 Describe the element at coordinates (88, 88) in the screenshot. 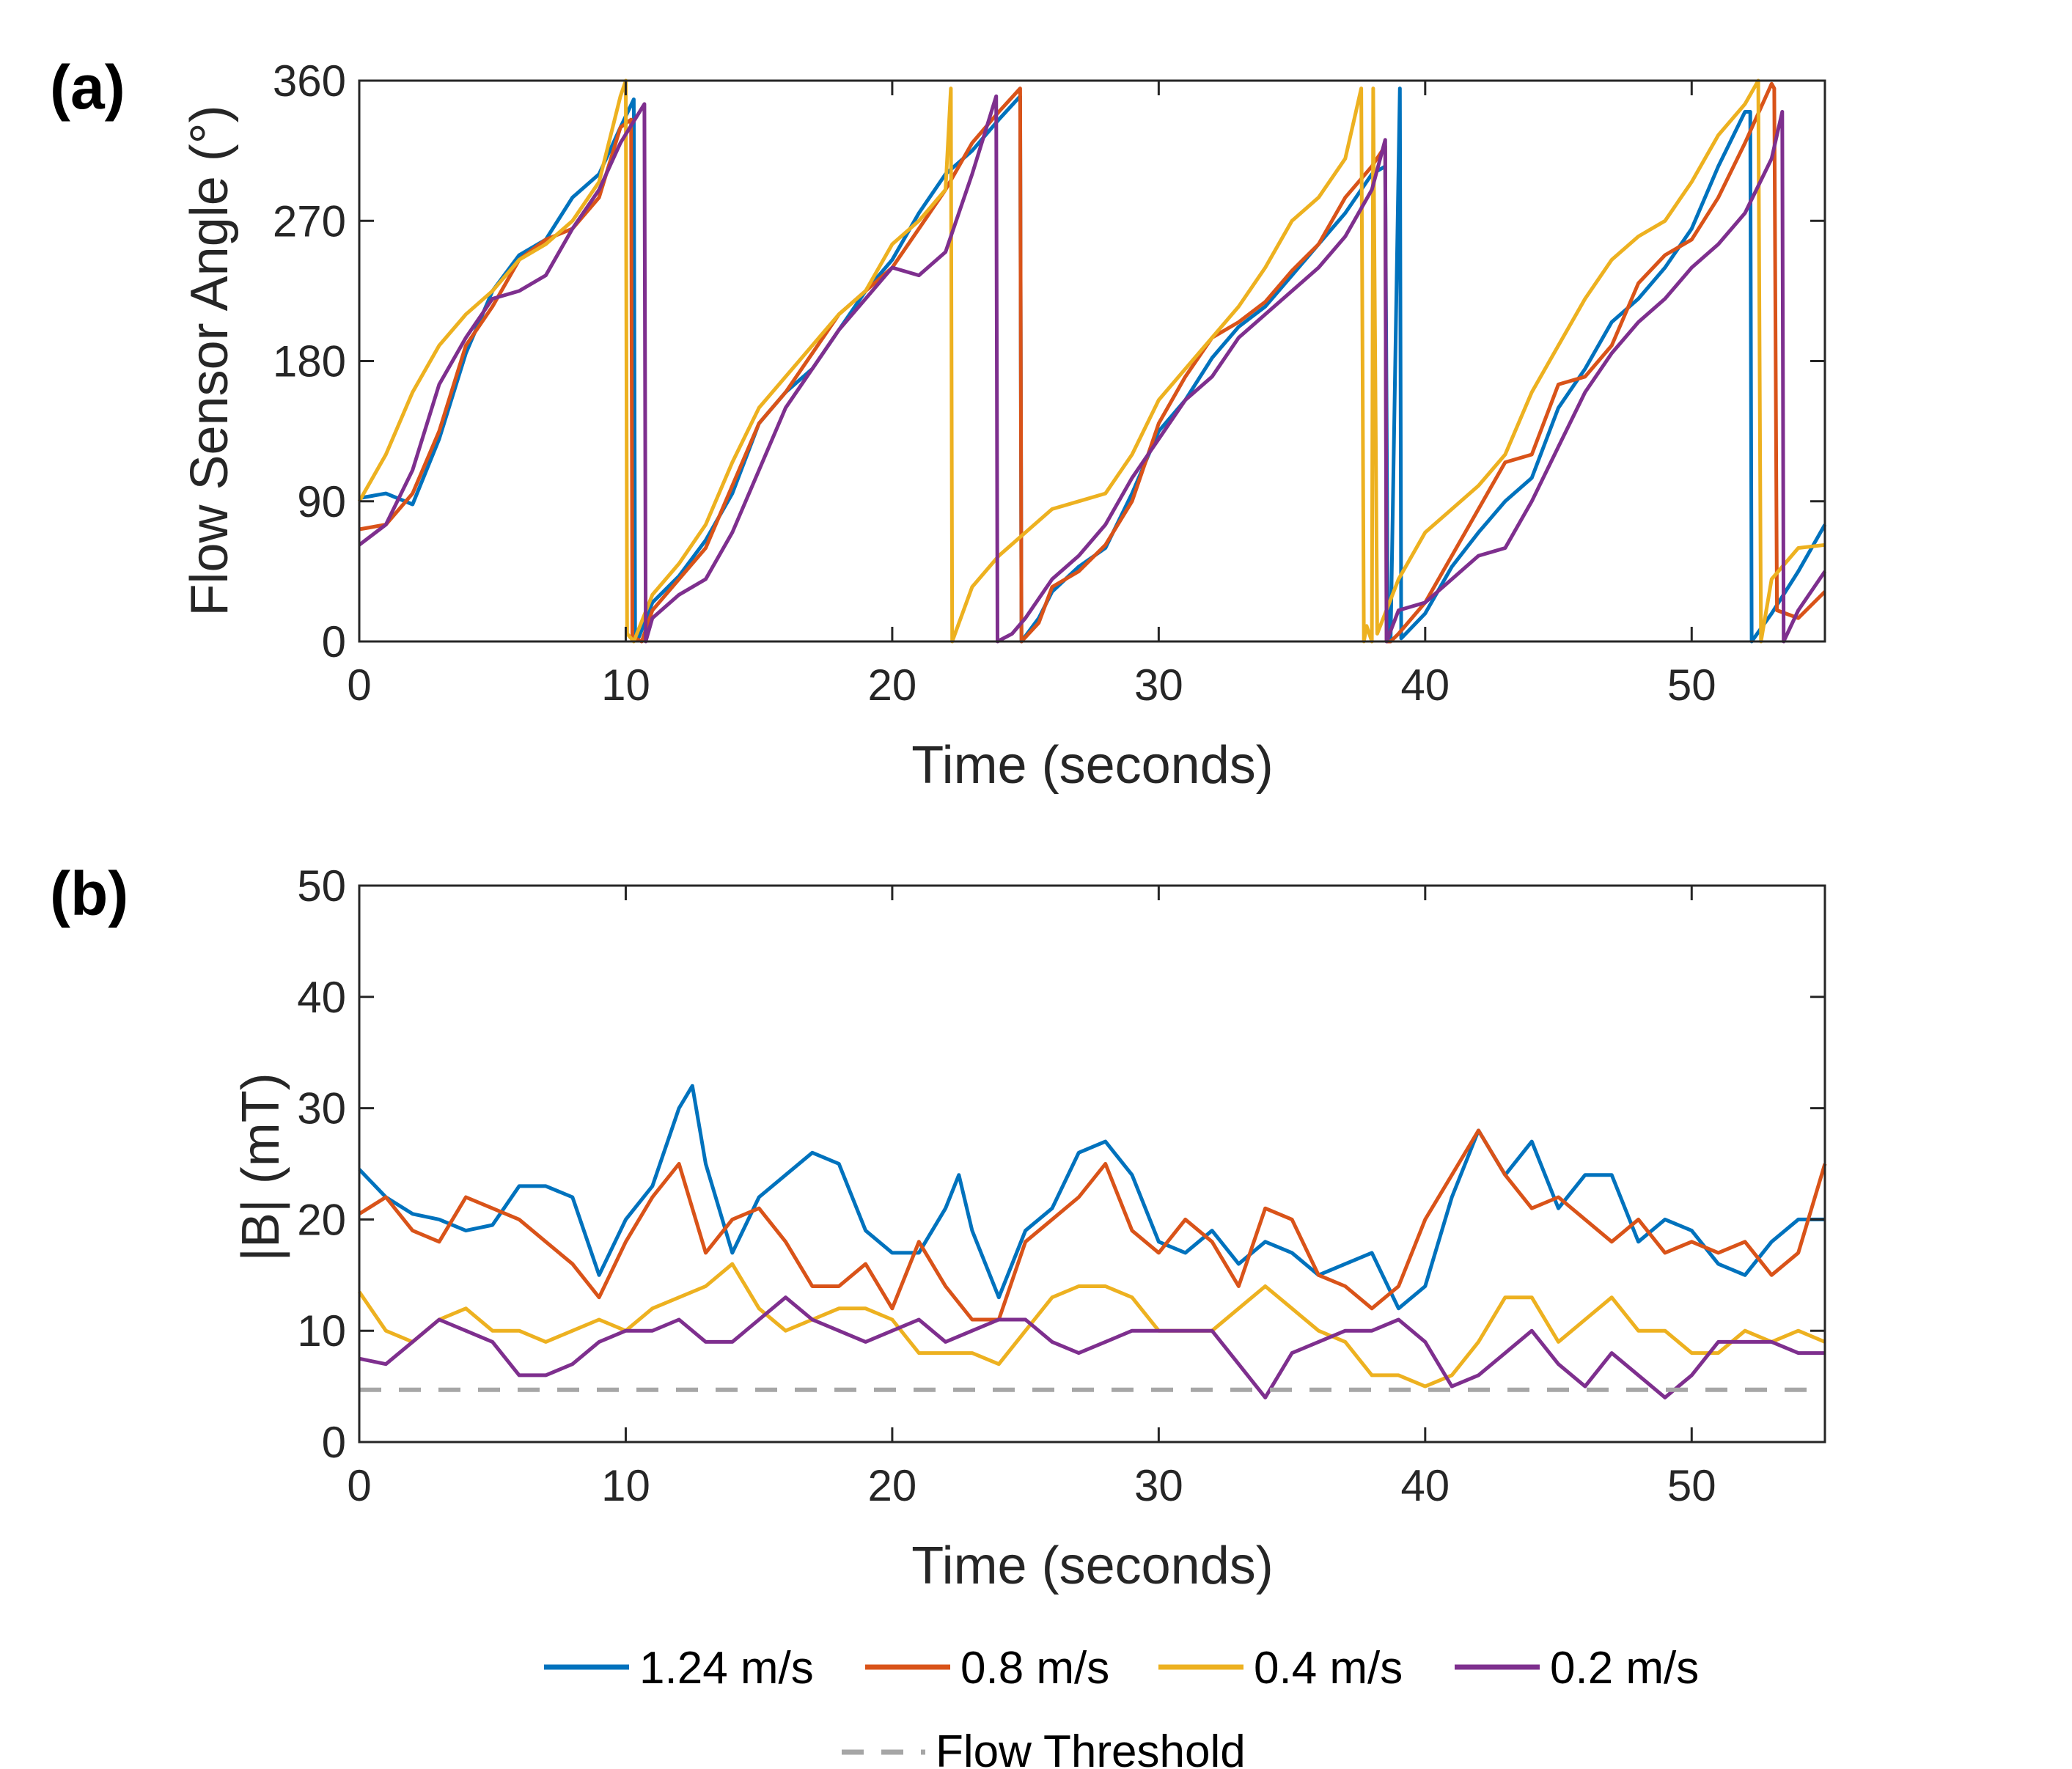

I see `panel-a-label: (a)` at that location.